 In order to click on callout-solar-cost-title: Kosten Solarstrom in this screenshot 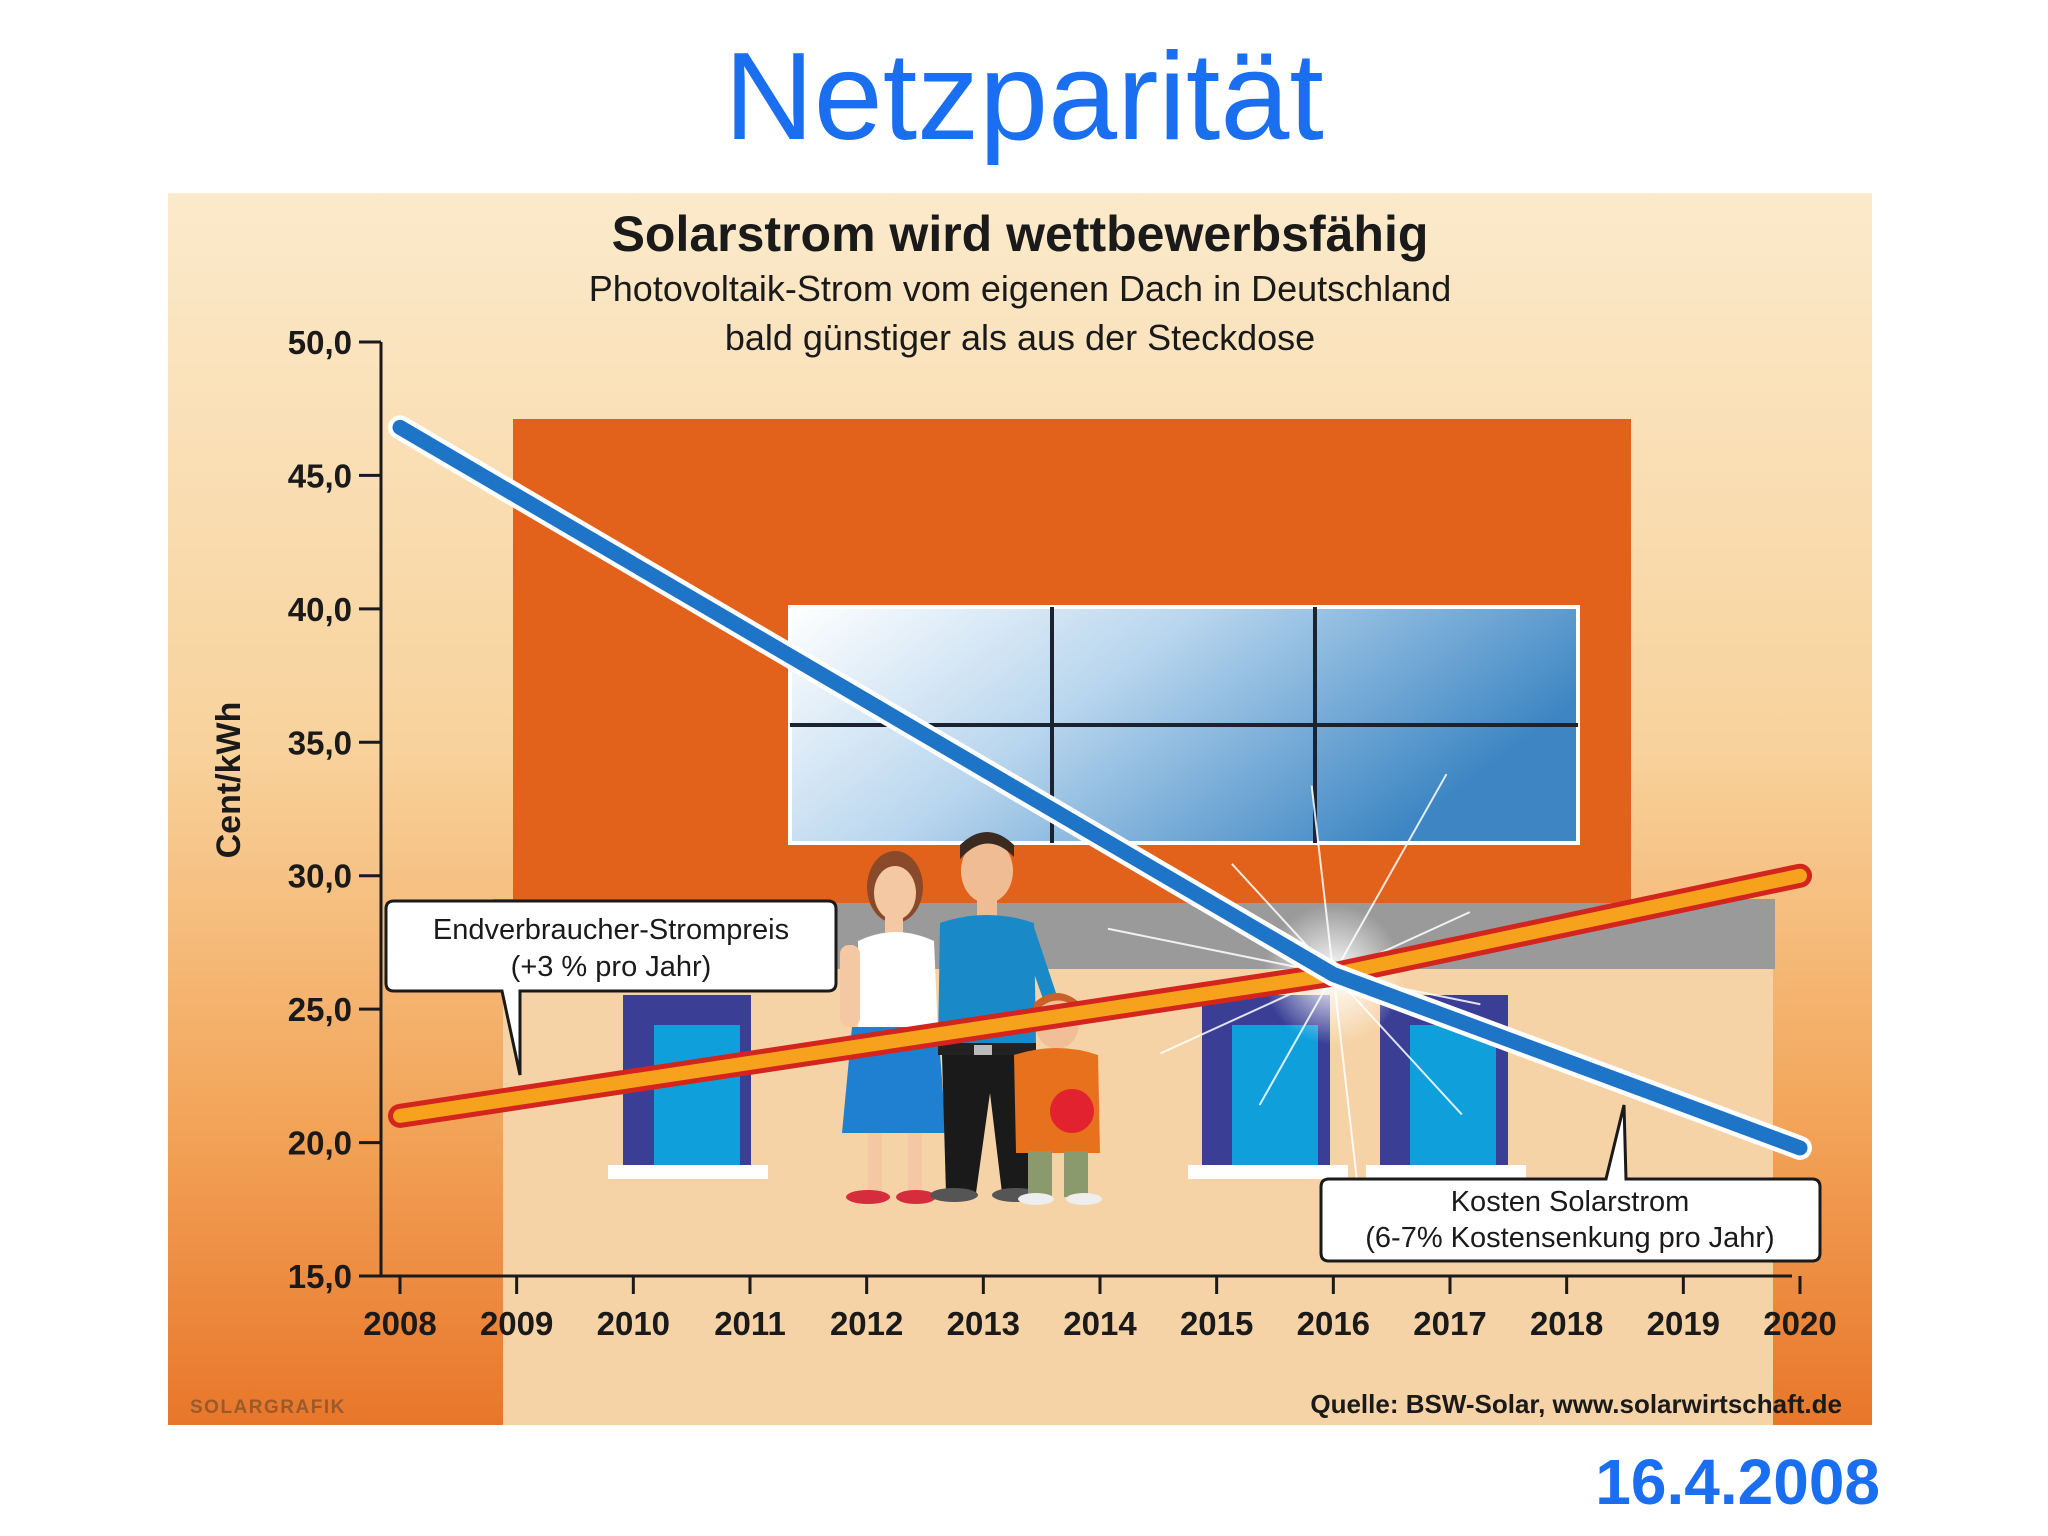, I will do `click(1570, 1202)`.